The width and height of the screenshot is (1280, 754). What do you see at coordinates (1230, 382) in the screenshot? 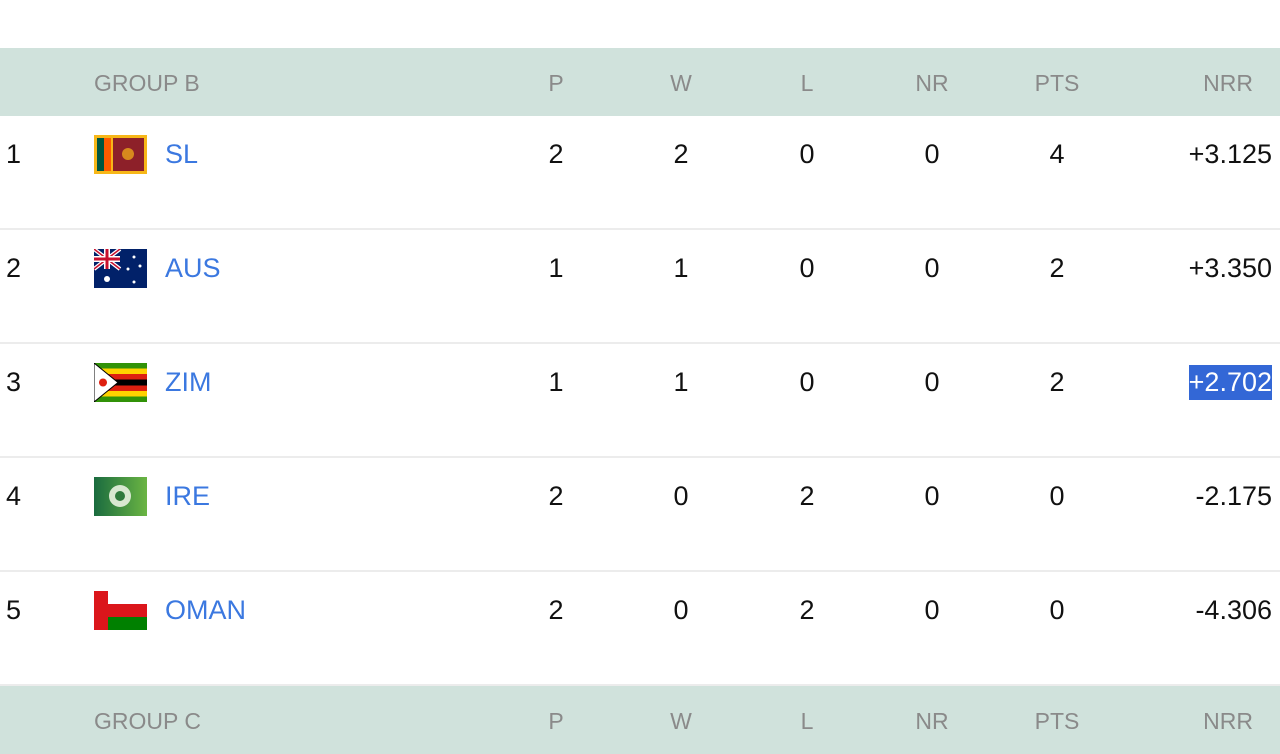
I see `cell-nrr: +2.702` at bounding box center [1230, 382].